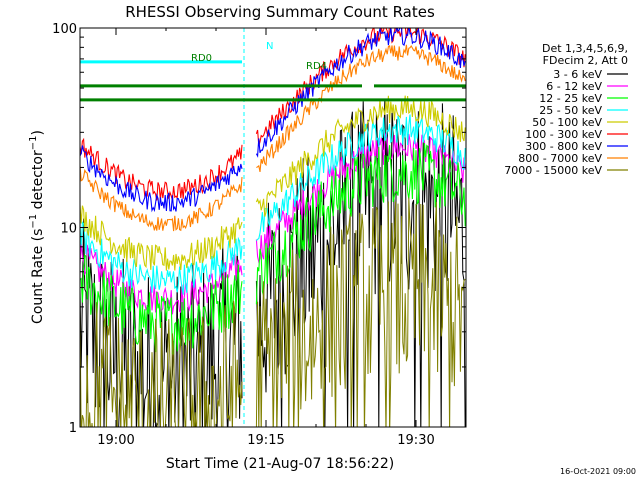  What do you see at coordinates (585, 48) in the screenshot?
I see `legend-header-0: Det 1,3,4,5,6,9,` at bounding box center [585, 48].